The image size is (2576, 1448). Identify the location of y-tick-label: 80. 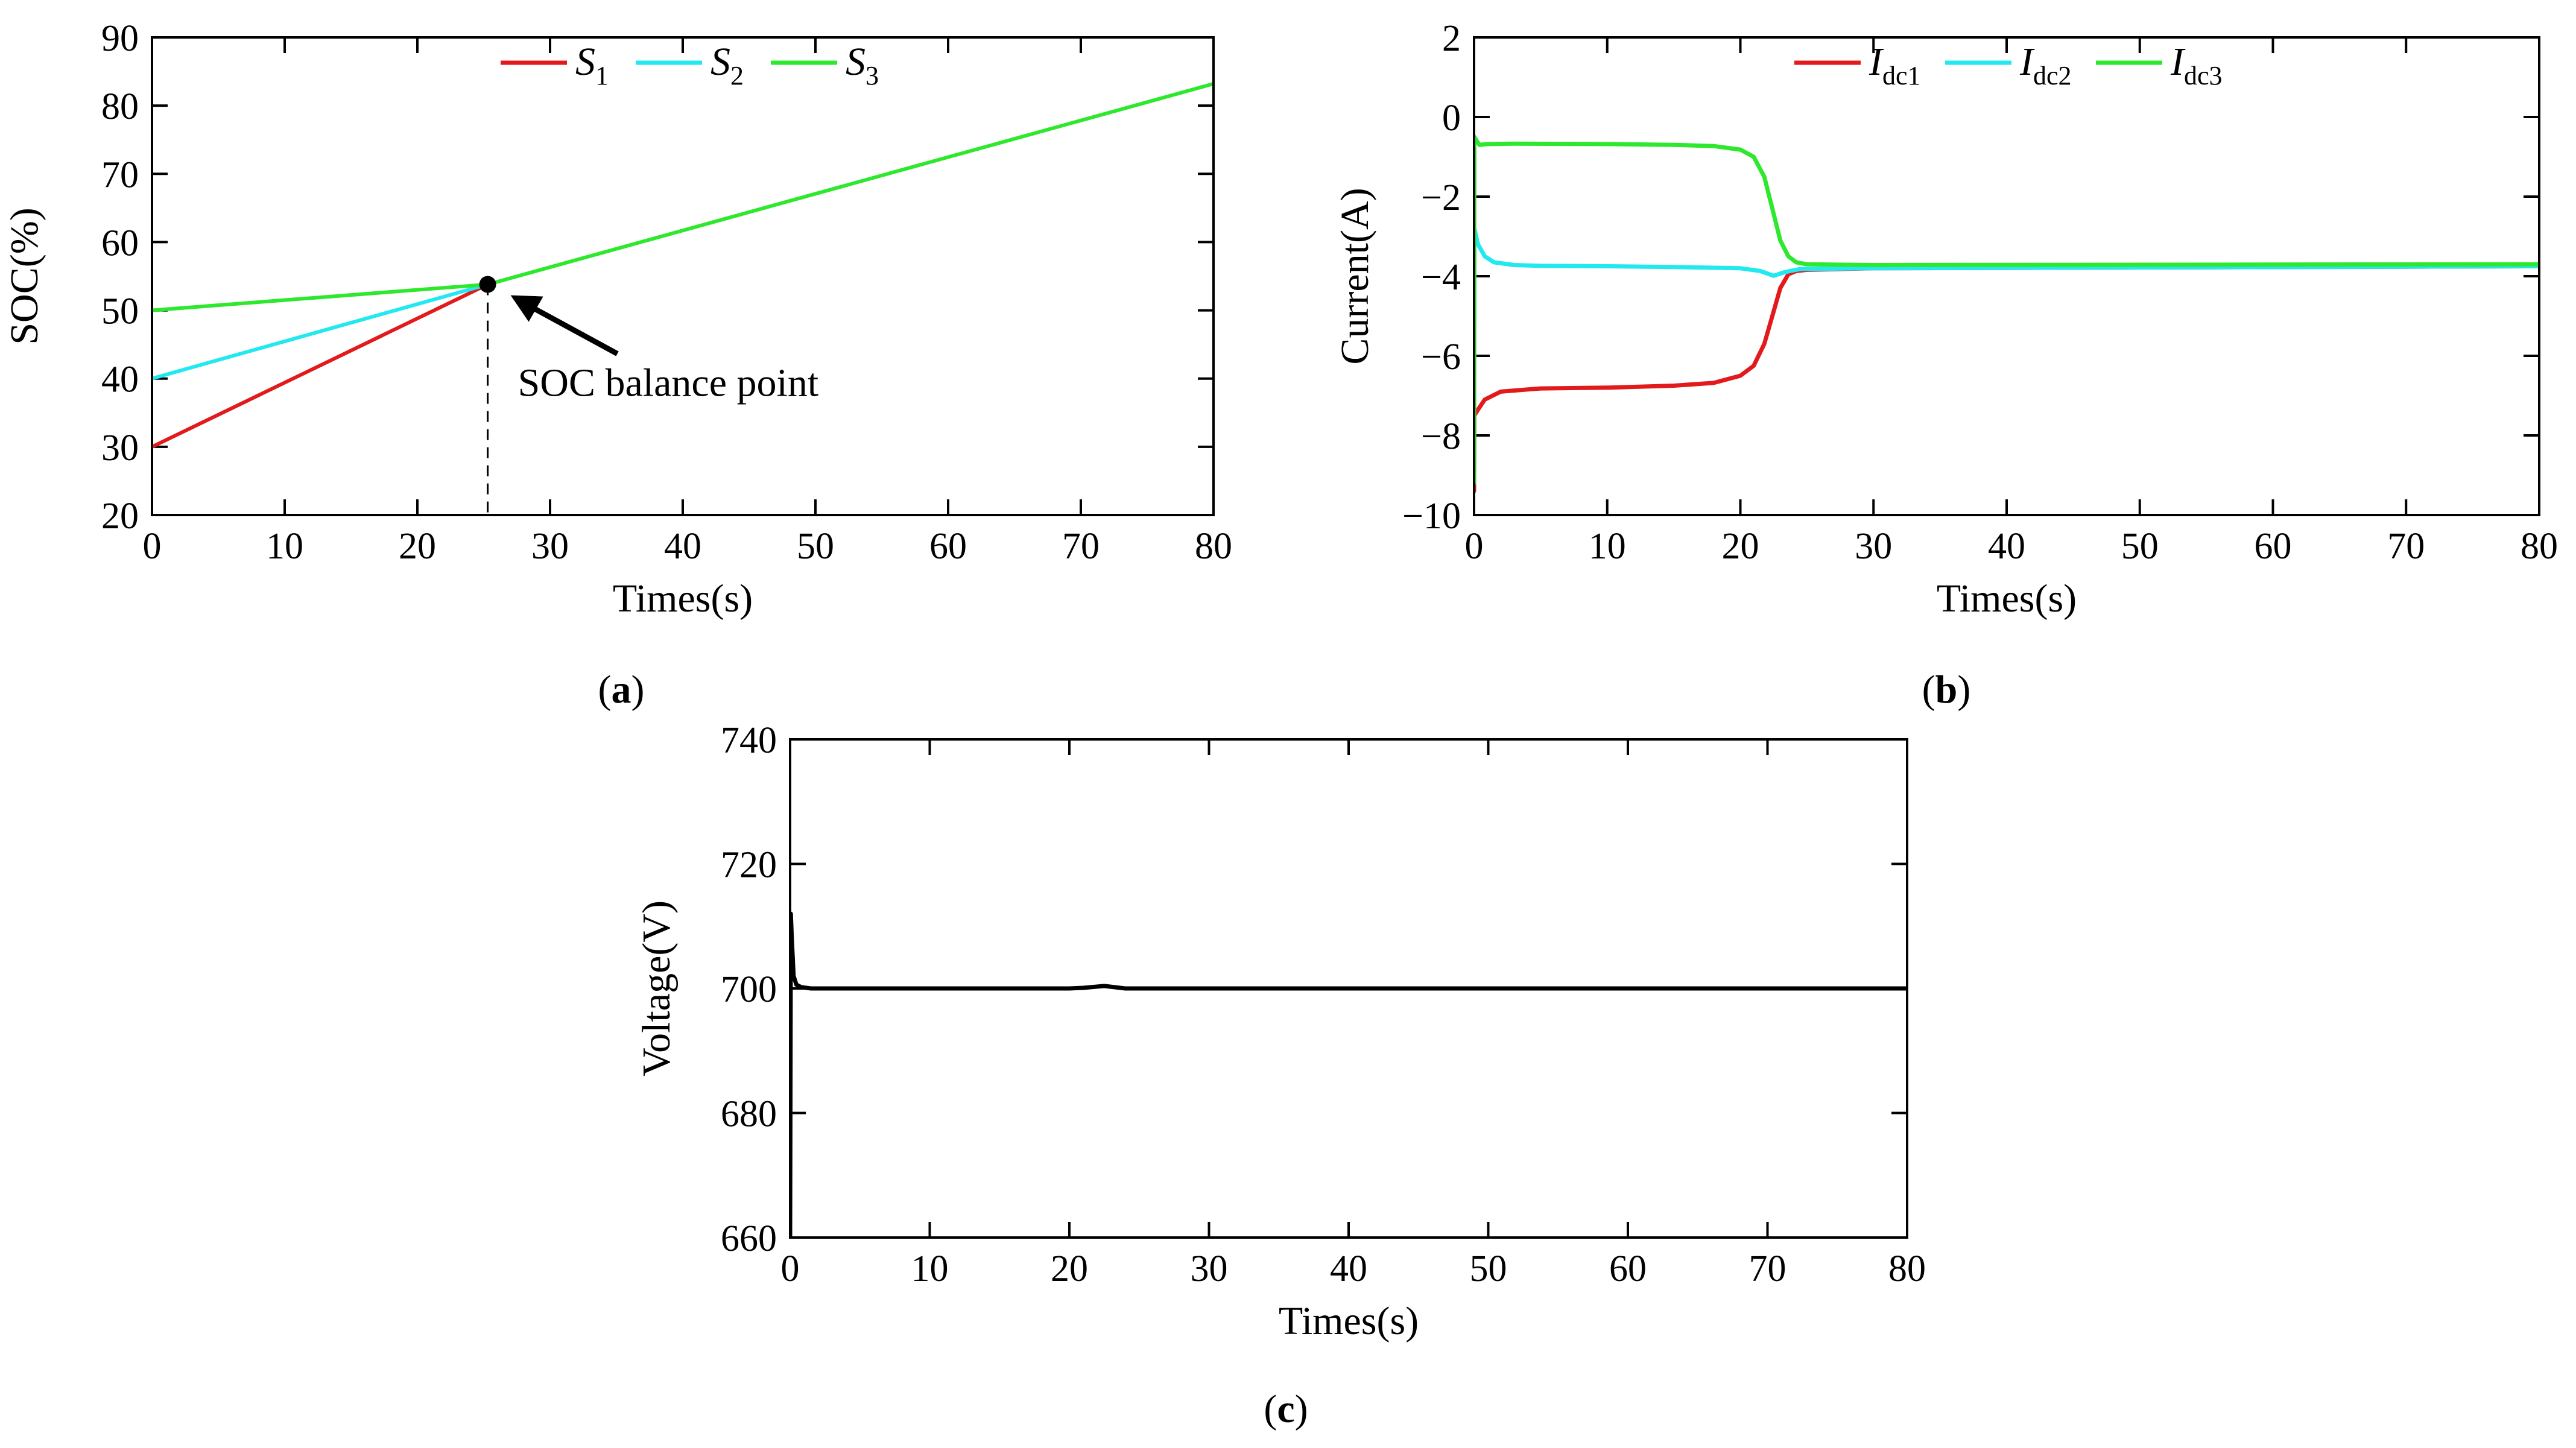
(120, 107).